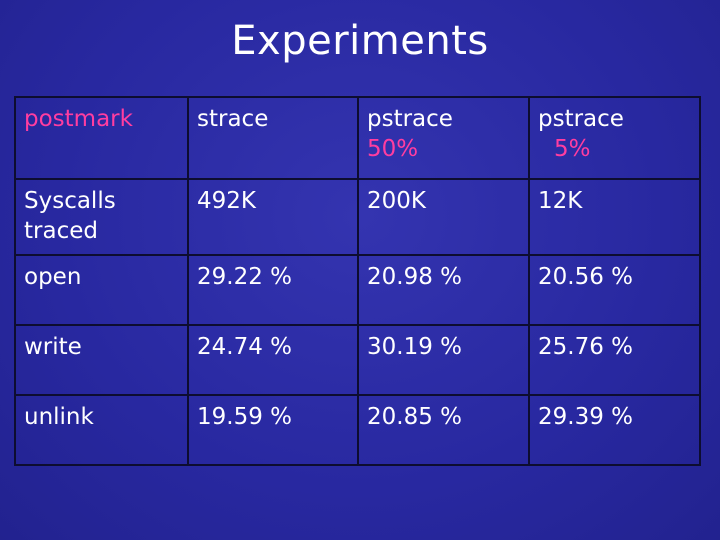 The width and height of the screenshot is (720, 540). I want to click on table-cell: 20.85 %, so click(443, 430).